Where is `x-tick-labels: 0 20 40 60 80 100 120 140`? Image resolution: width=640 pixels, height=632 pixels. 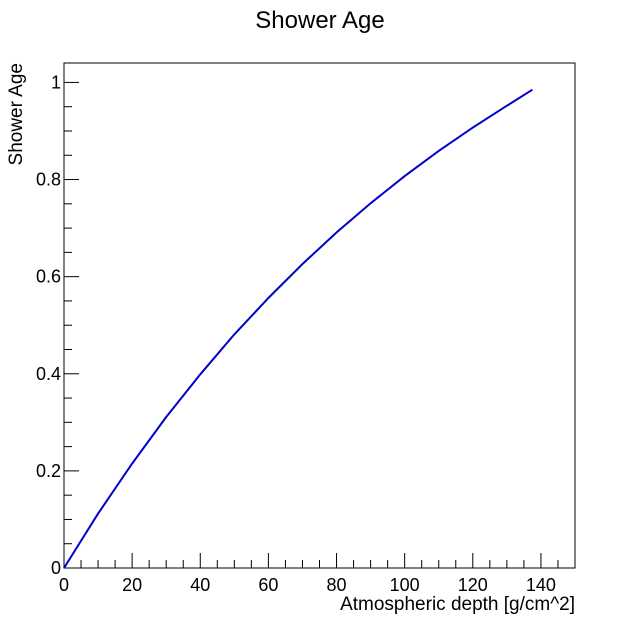
x-tick-labels: 0 20 40 60 80 100 120 140 is located at coordinates (307, 585).